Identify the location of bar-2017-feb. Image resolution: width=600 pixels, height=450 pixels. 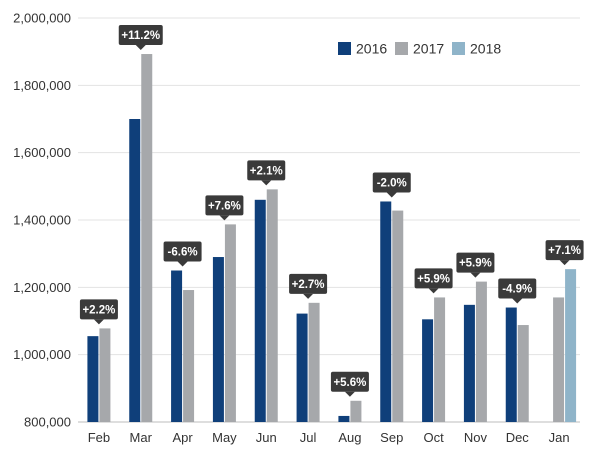
(105, 375).